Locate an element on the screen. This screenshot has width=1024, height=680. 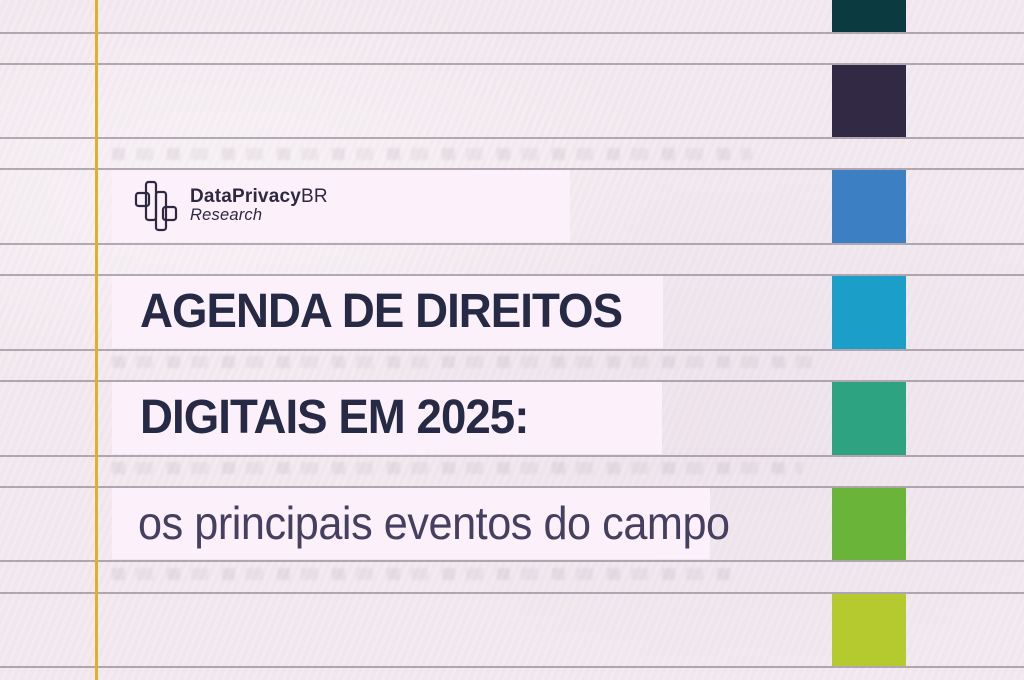
dp-monogram-outline-icon is located at coordinates (156, 206).